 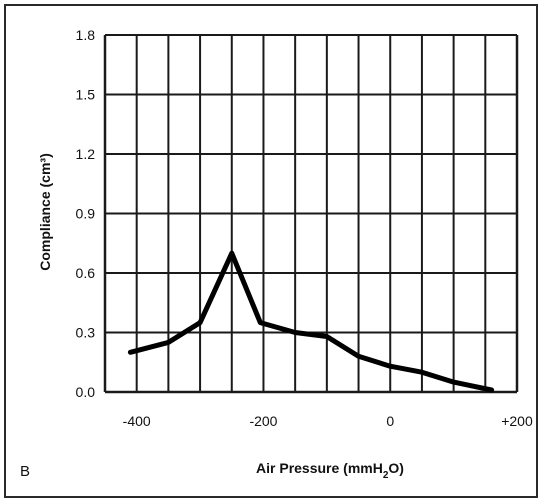 I want to click on x-tick-label: -200, so click(x=263, y=421).